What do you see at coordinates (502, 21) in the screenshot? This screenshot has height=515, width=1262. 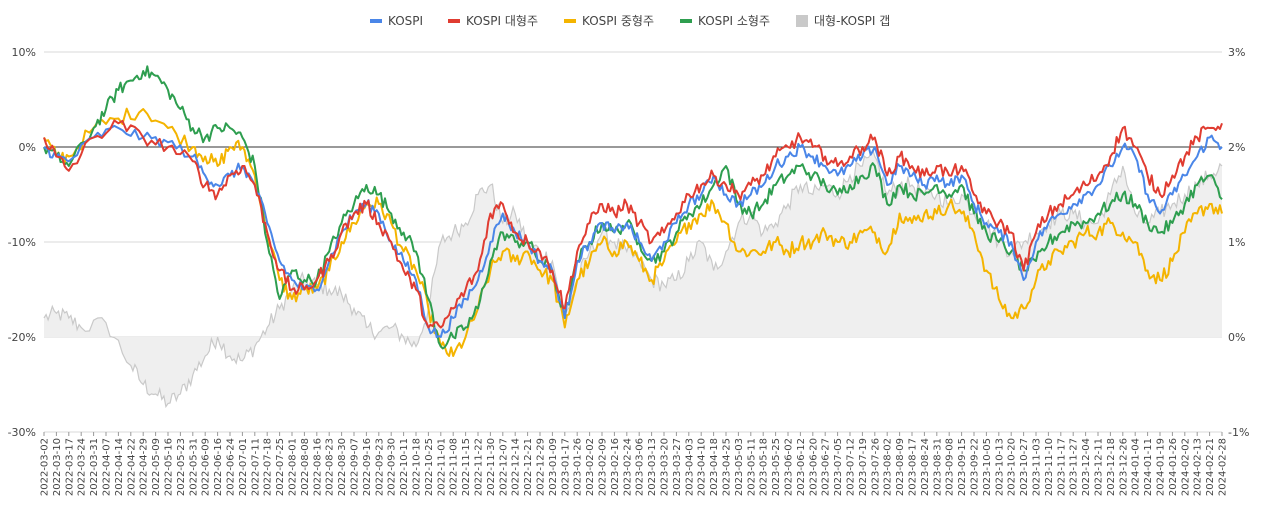 I see `legend-label: KOSPI 대형주` at bounding box center [502, 21].